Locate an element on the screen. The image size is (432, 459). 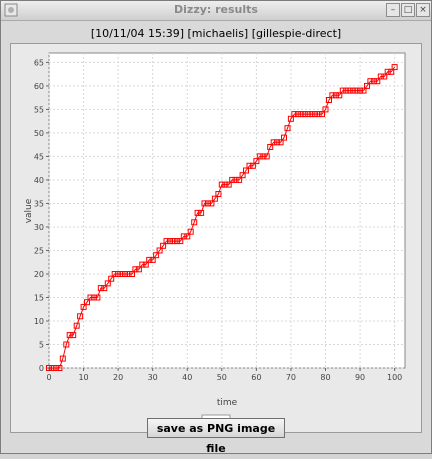
y-tick-label: 40 is located at coordinates (39, 180).